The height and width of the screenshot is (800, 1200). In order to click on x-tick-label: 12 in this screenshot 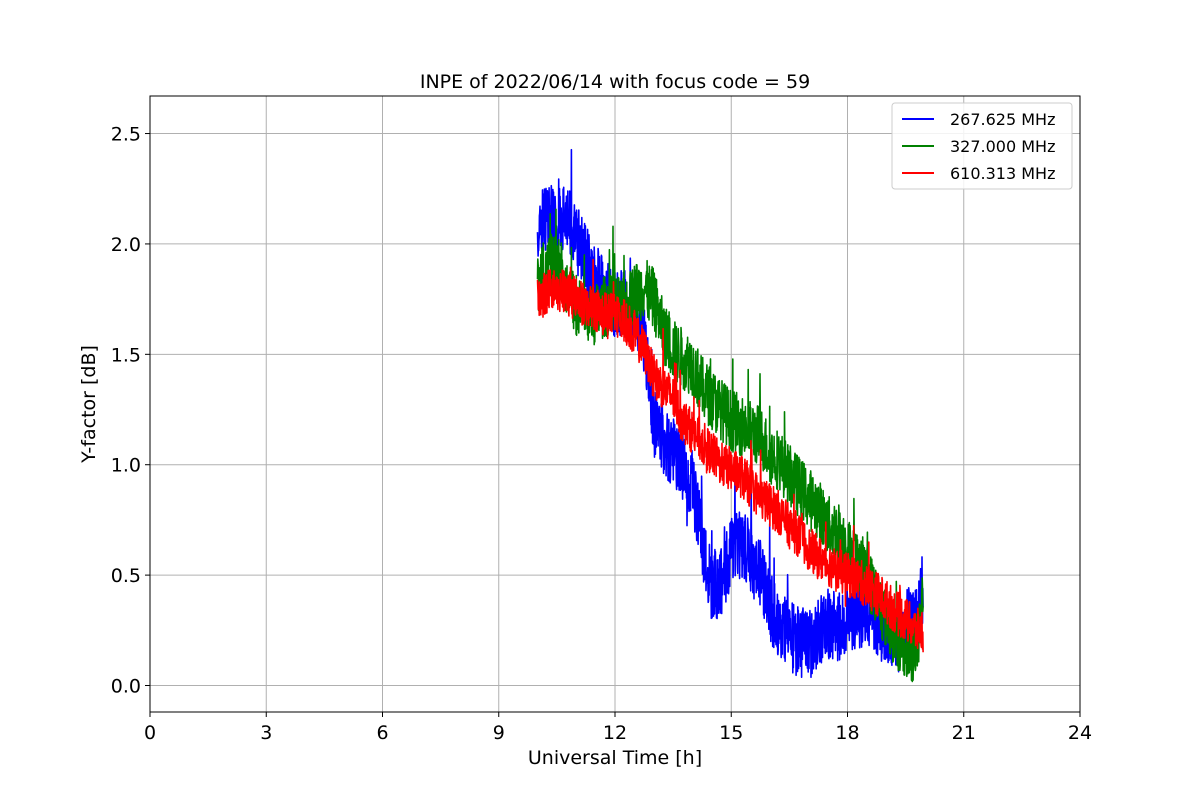, I will do `click(615, 733)`.